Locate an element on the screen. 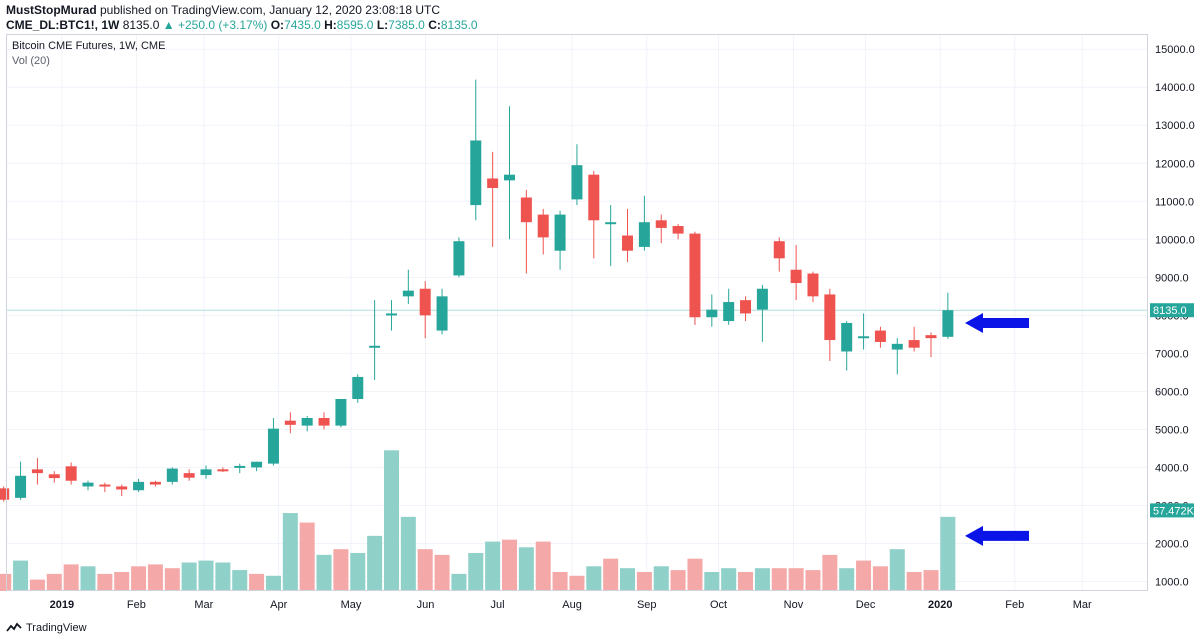 This screenshot has height=642, width=1200. low-label: L: is located at coordinates (382, 25).